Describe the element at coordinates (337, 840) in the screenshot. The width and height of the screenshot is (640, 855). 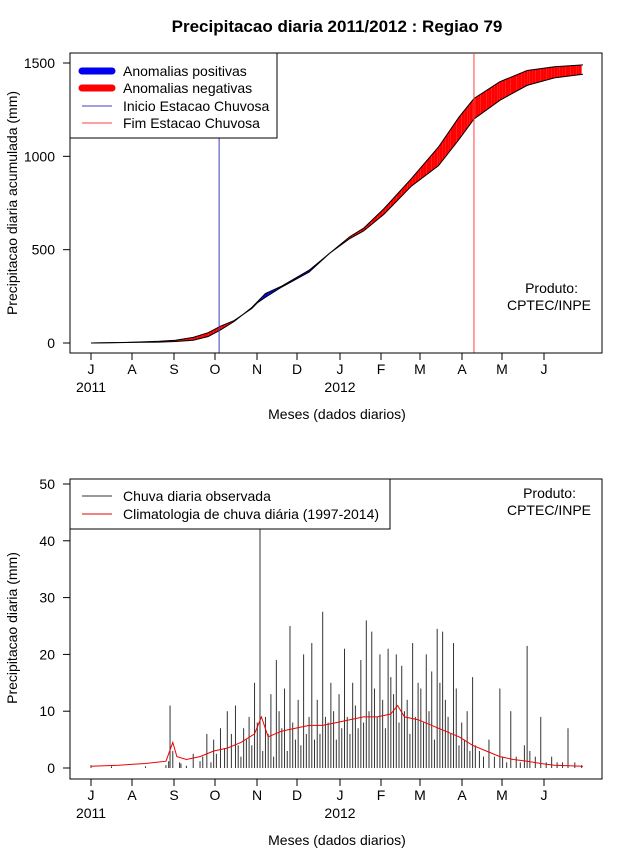
I see `daily-x-label: Meses (dados diarios)` at that location.